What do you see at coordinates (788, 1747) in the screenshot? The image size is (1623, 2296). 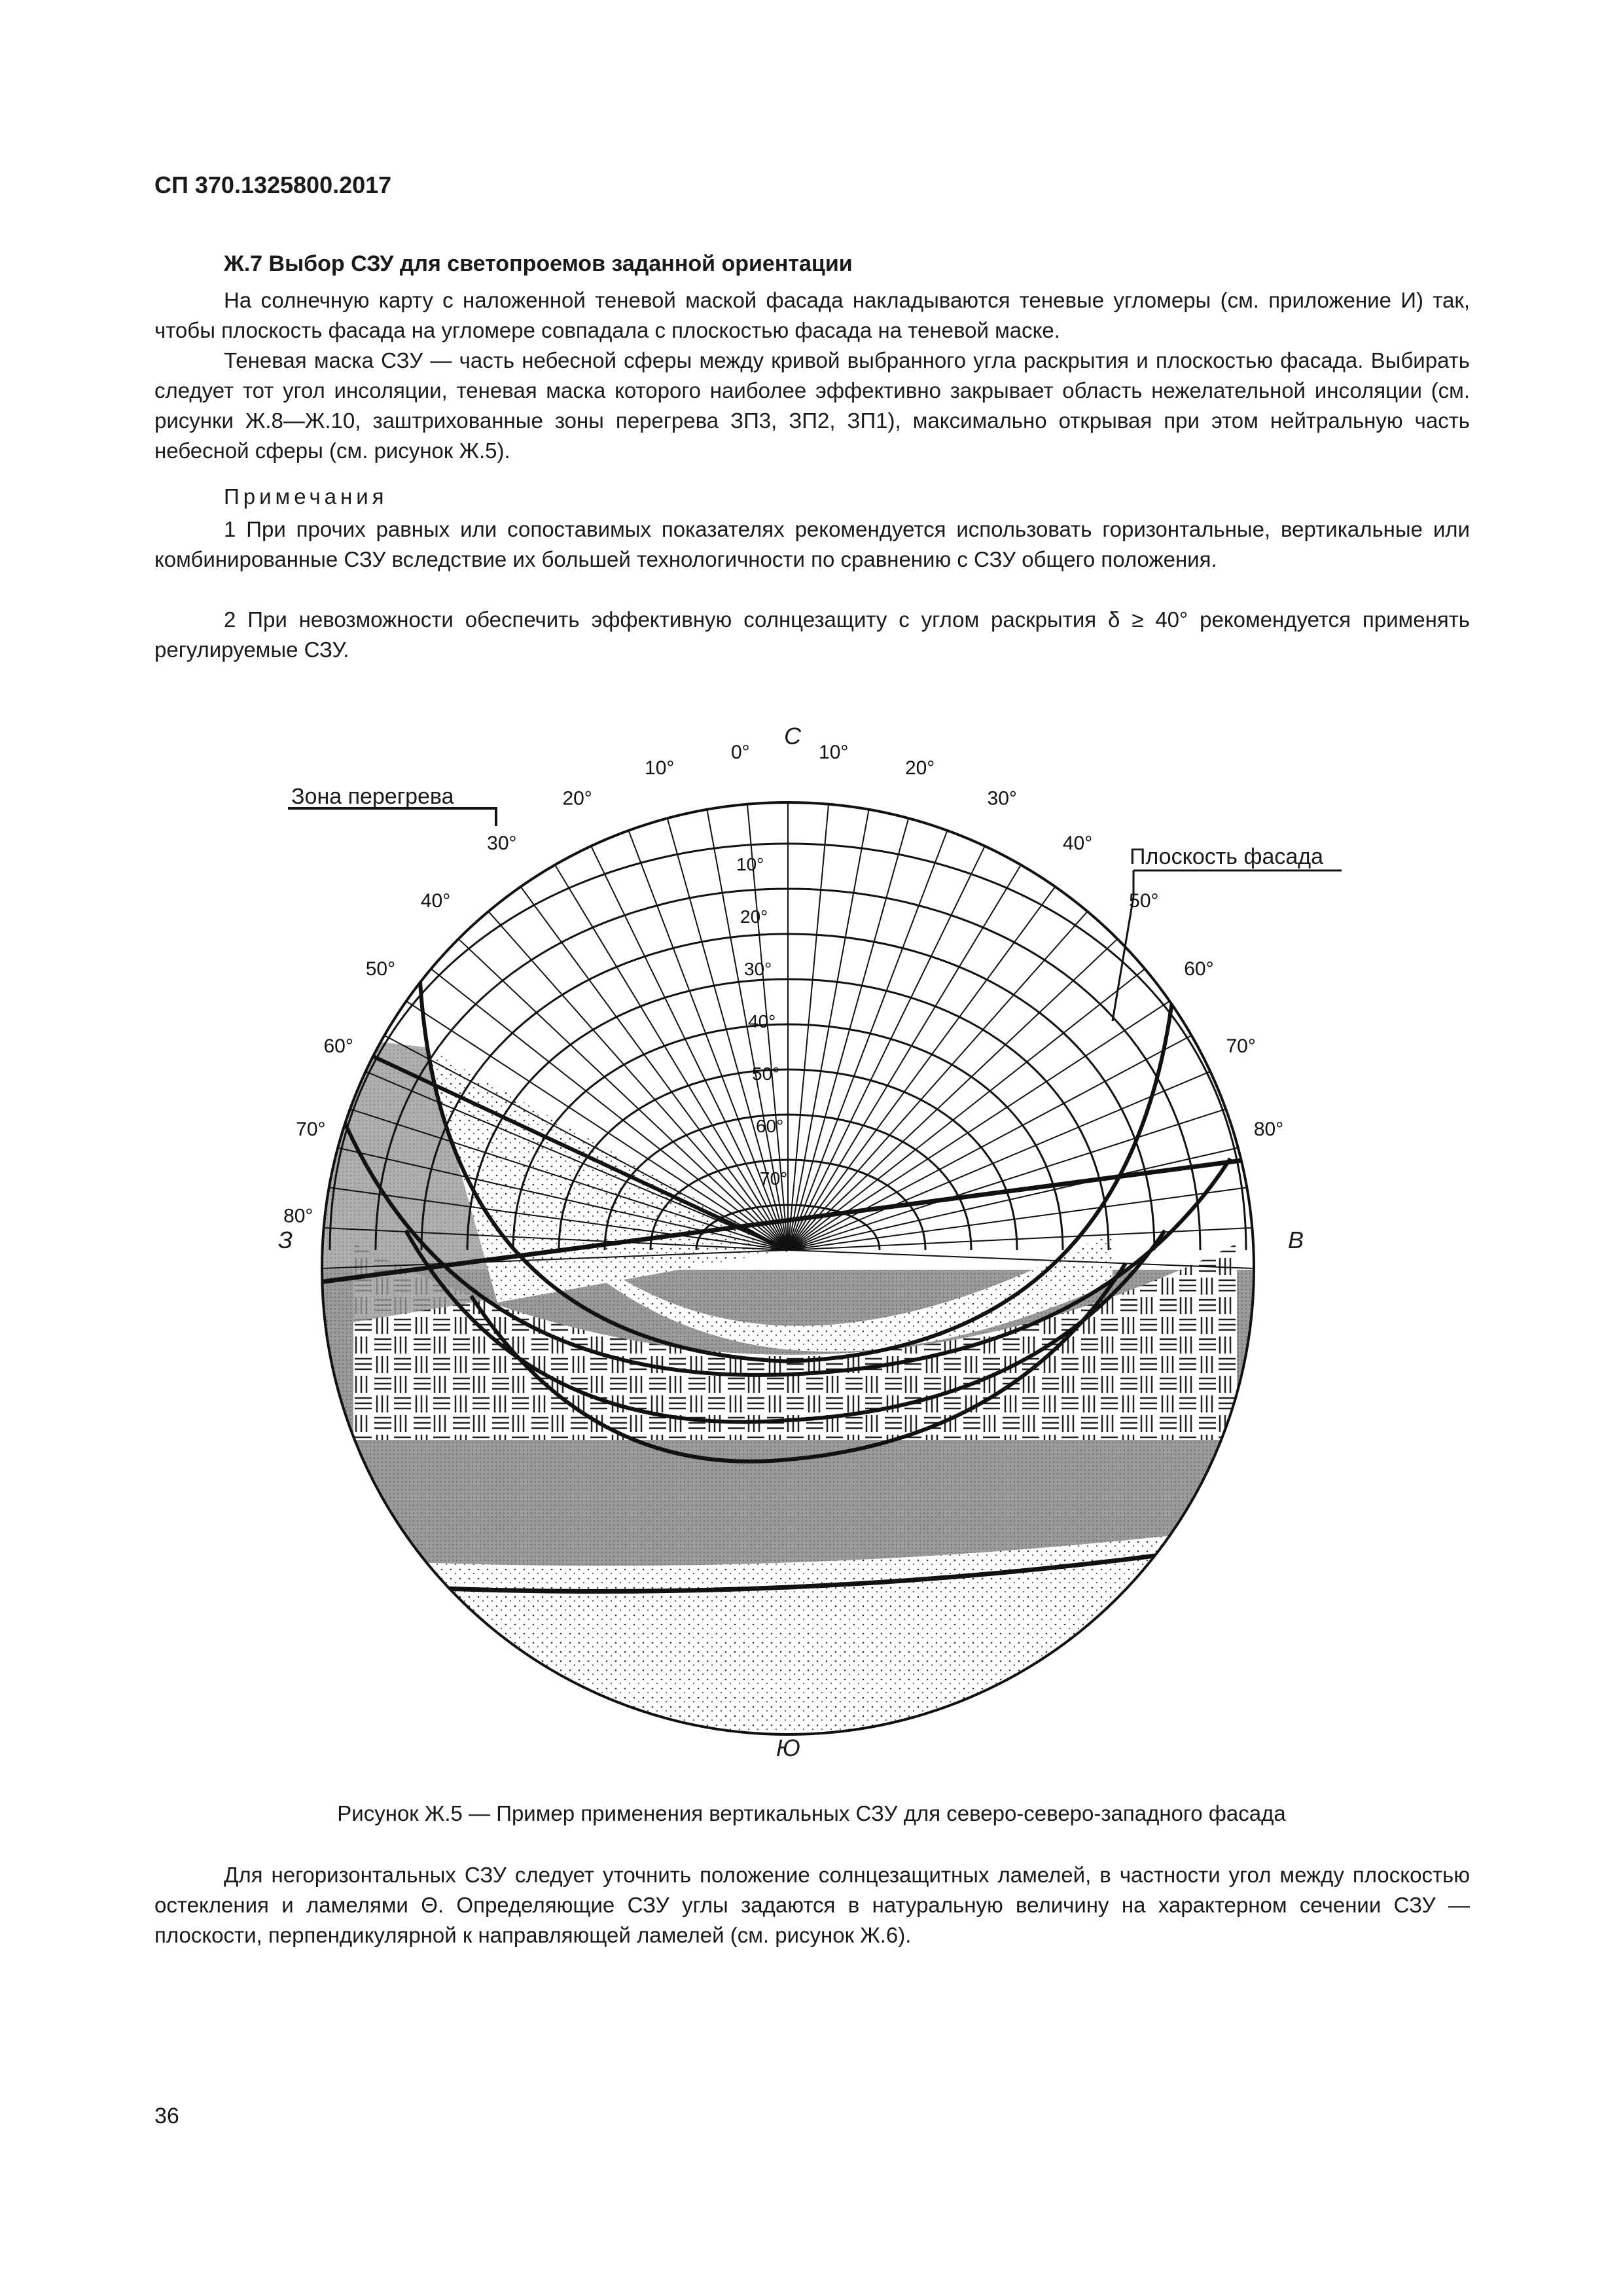 I see `south-label: Ю` at bounding box center [788, 1747].